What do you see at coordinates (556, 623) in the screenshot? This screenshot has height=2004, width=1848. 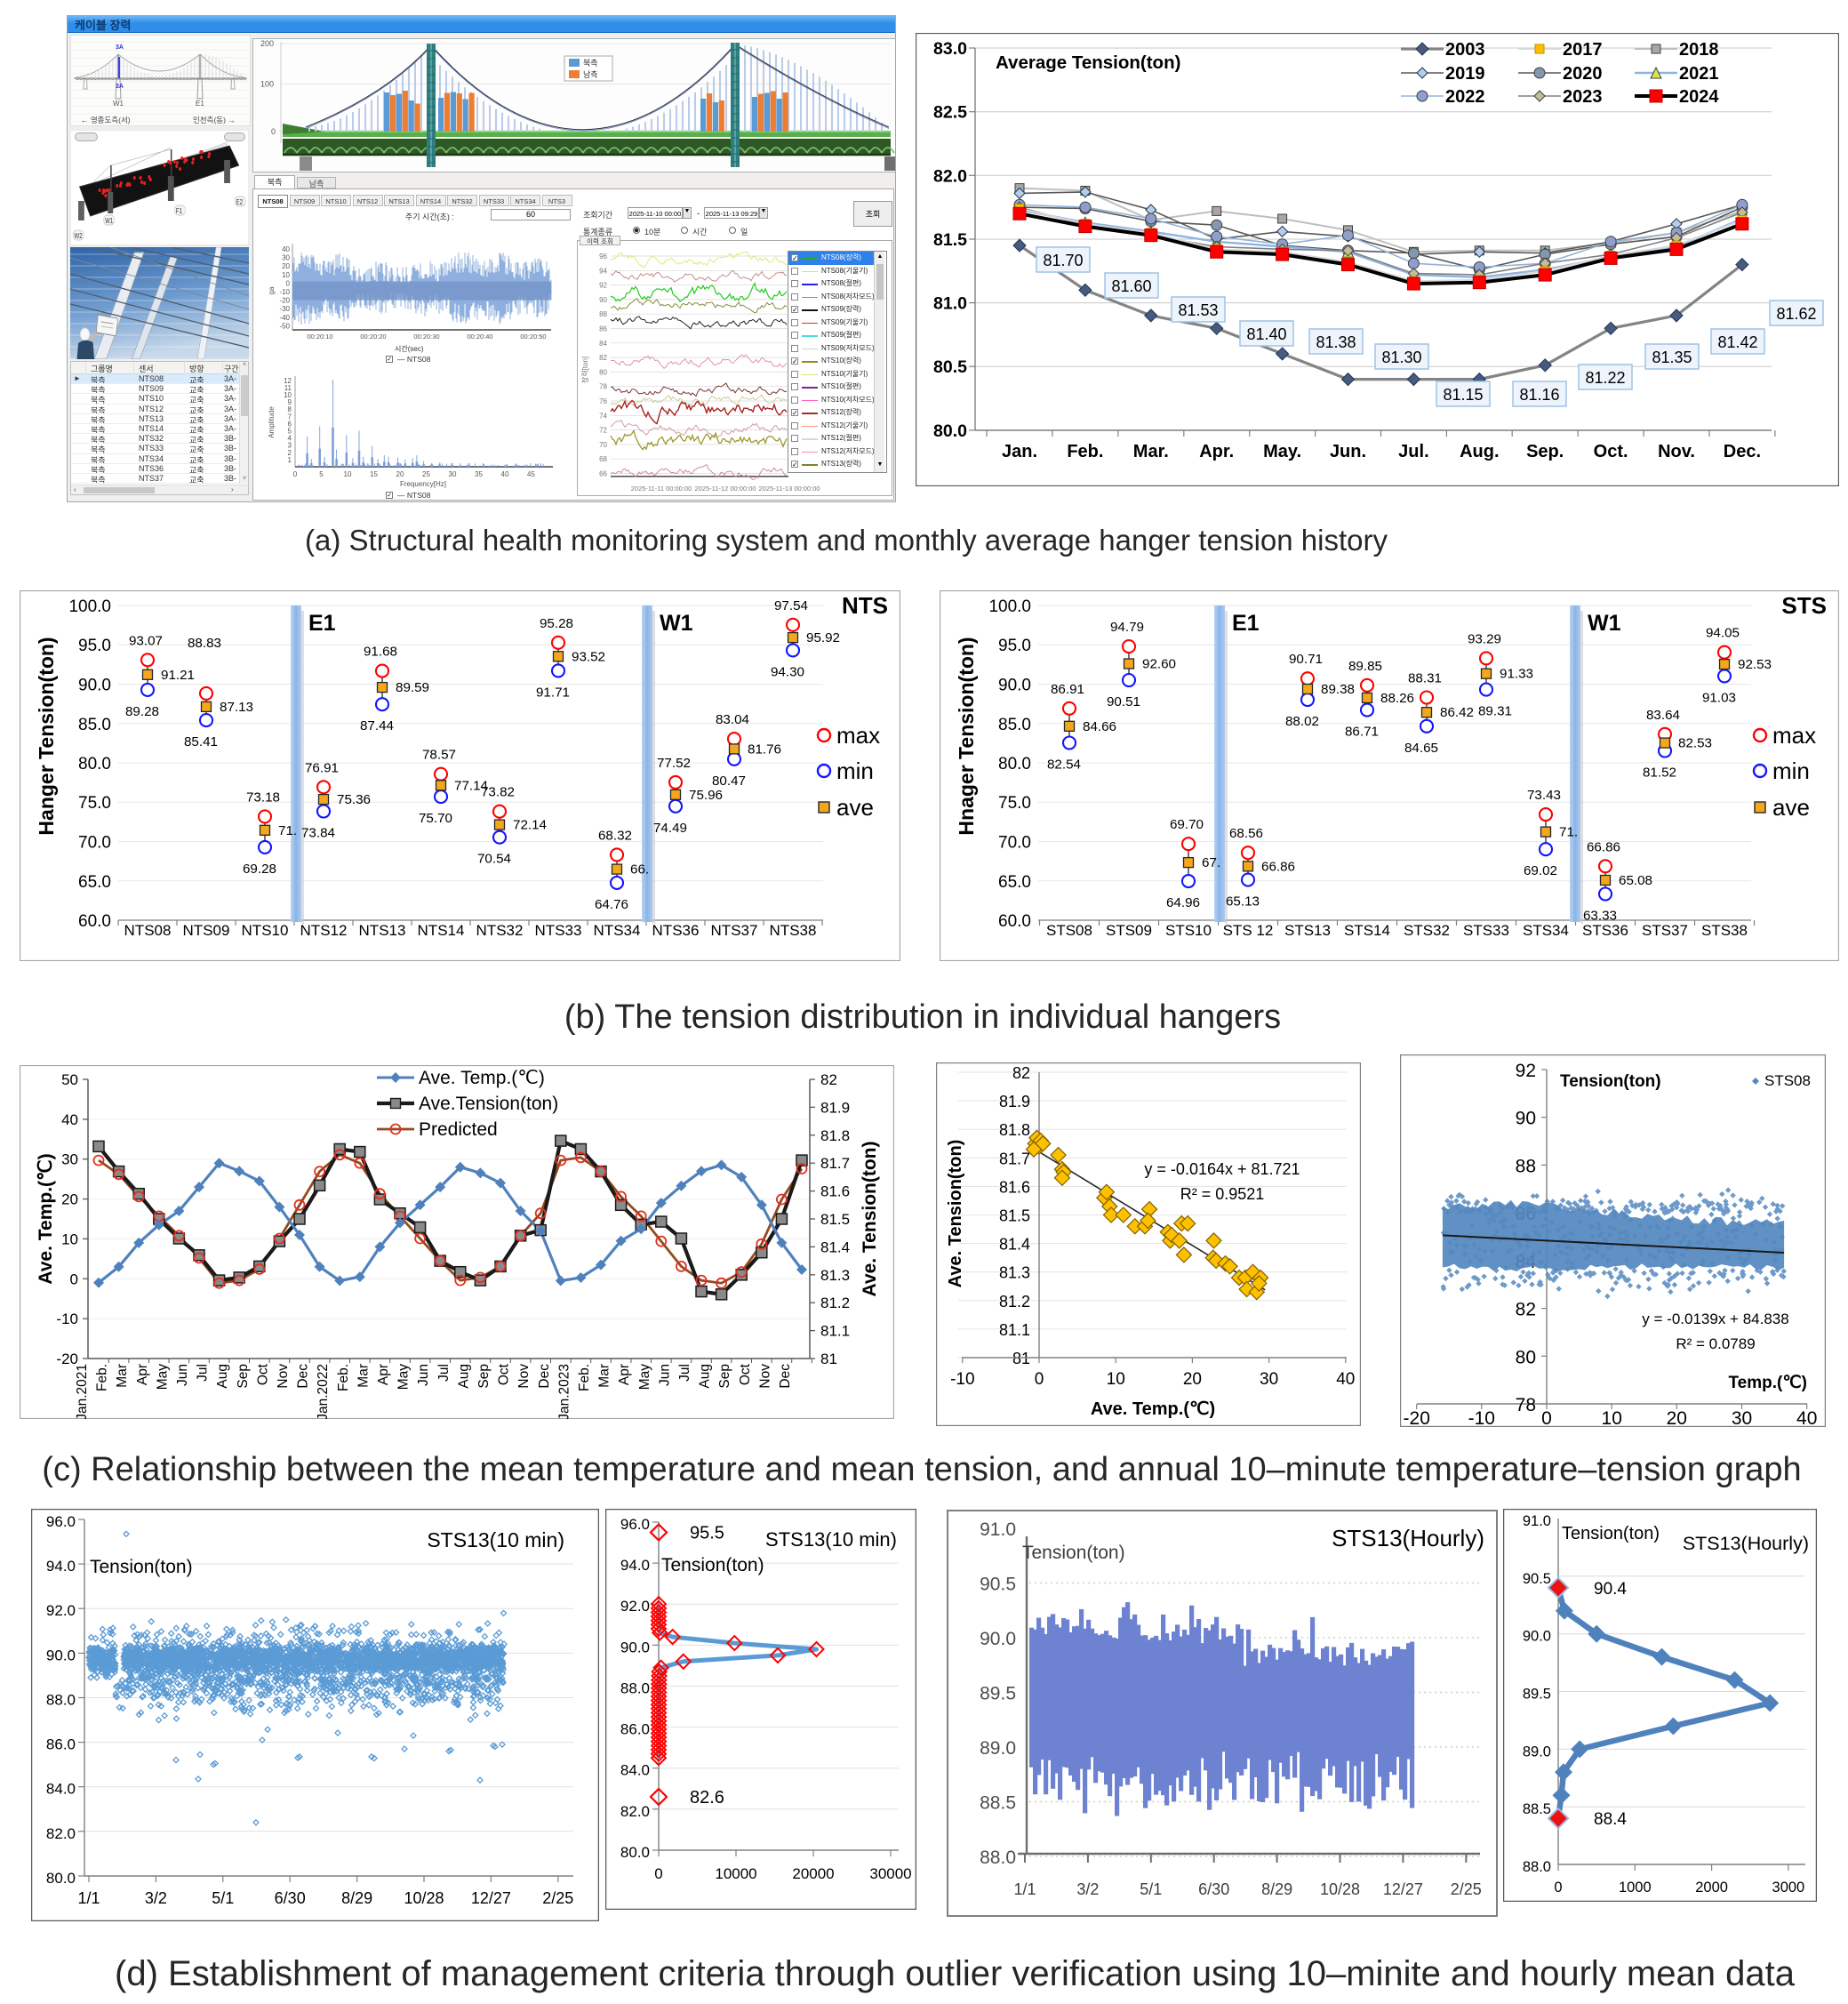 I see `svg-text: 95.28` at bounding box center [556, 623].